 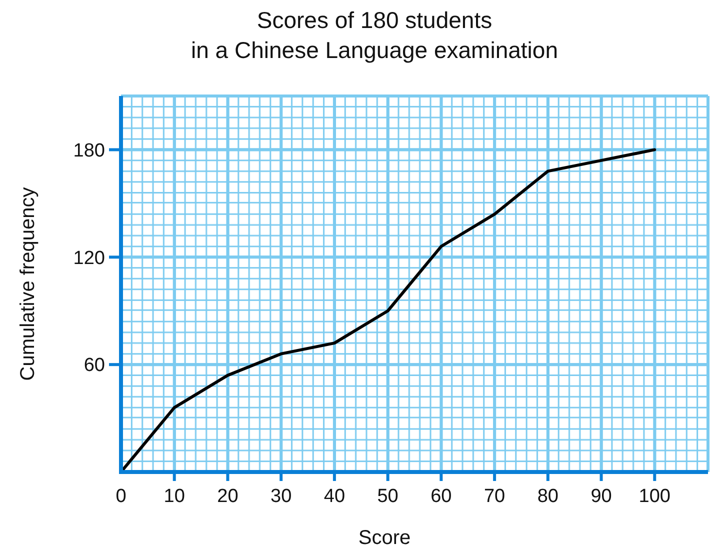 What do you see at coordinates (281, 496) in the screenshot?
I see `x-tick-label: 30` at bounding box center [281, 496].